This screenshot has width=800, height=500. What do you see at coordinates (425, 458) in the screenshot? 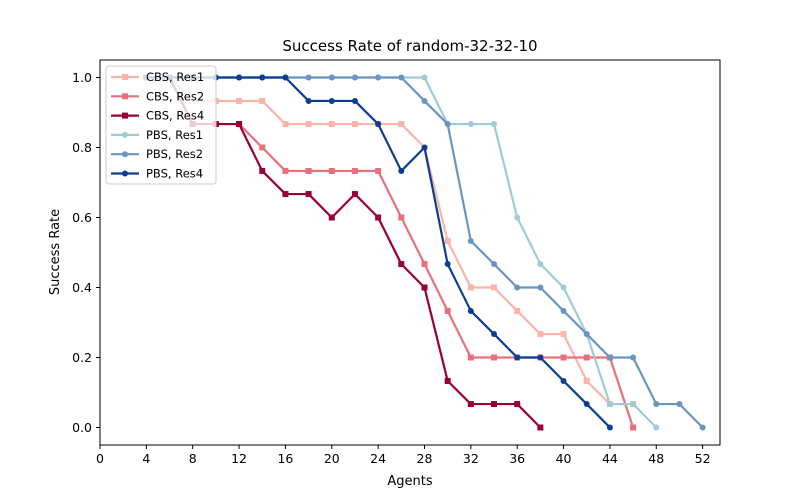
I see `x-tick-label: 28` at bounding box center [425, 458].